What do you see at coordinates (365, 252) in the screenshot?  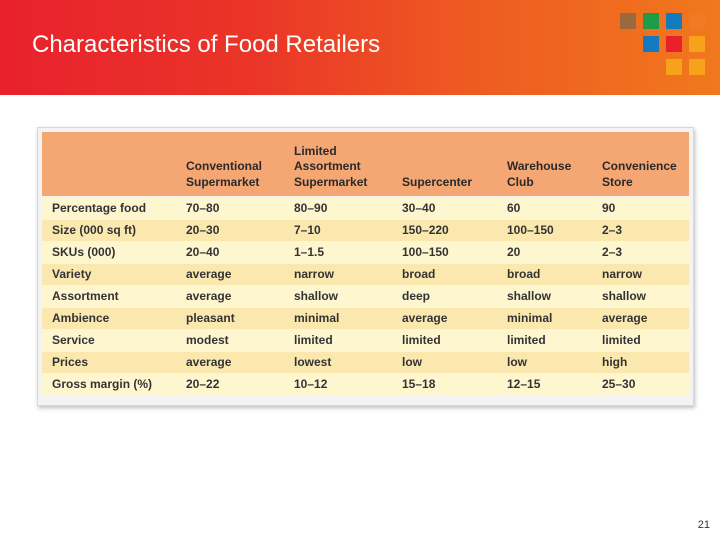 I see `table-row: SKUs (000) 20–40 1–1.5 100–150 20 2–3` at bounding box center [365, 252].